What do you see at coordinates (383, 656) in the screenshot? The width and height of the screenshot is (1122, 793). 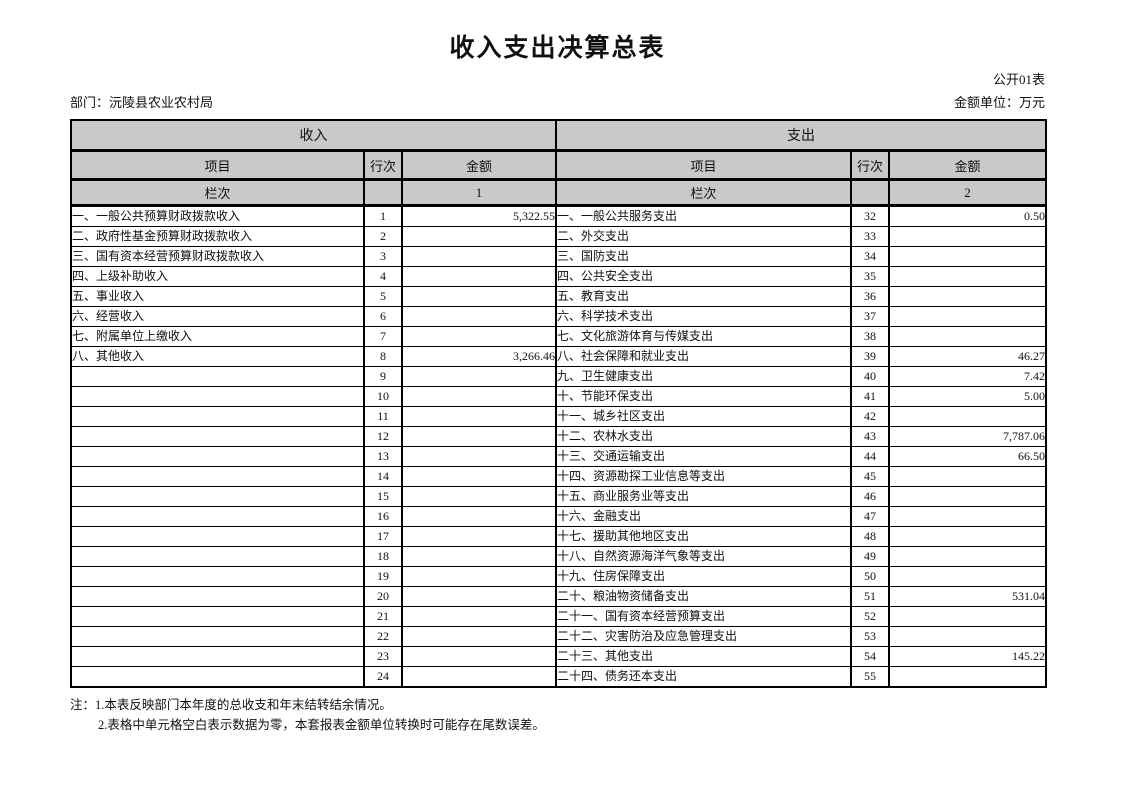 I see `income-line-cell: 23` at bounding box center [383, 656].